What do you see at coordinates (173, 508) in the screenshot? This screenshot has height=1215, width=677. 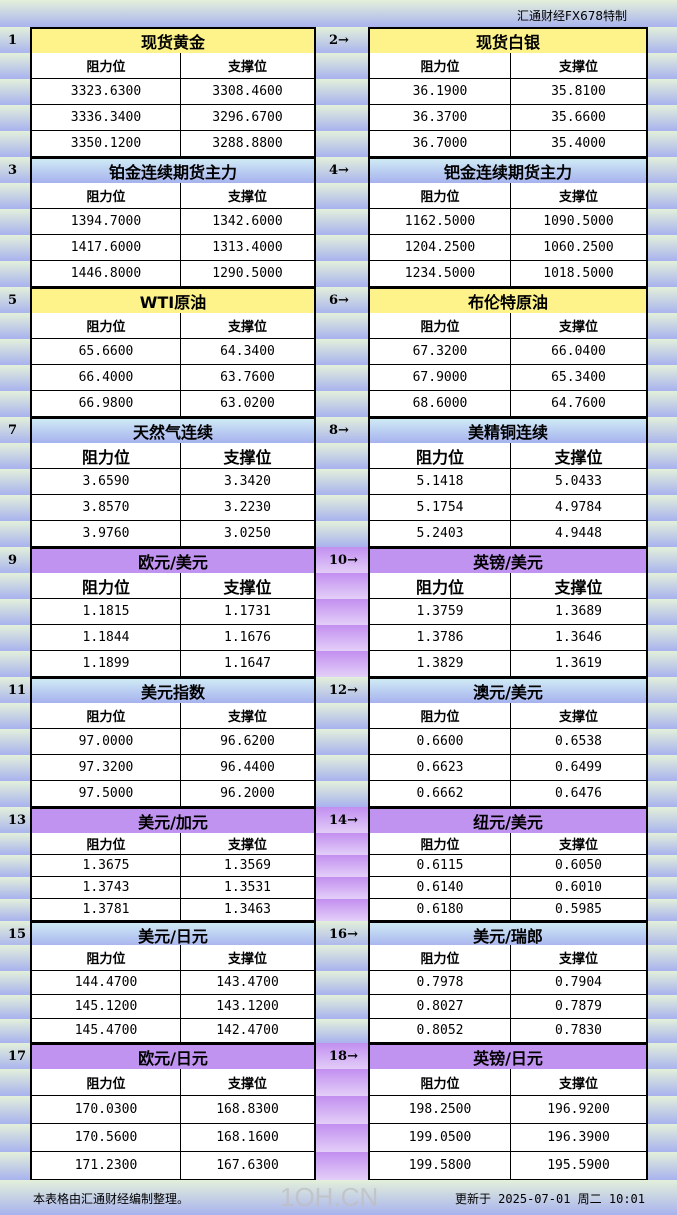 I see `price-row: 3.8570 3.2230` at bounding box center [173, 508].